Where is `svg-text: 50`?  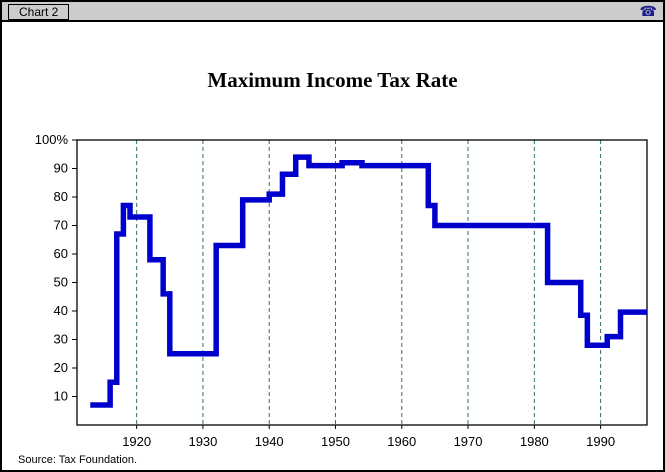 svg-text: 50 is located at coordinates (61, 282).